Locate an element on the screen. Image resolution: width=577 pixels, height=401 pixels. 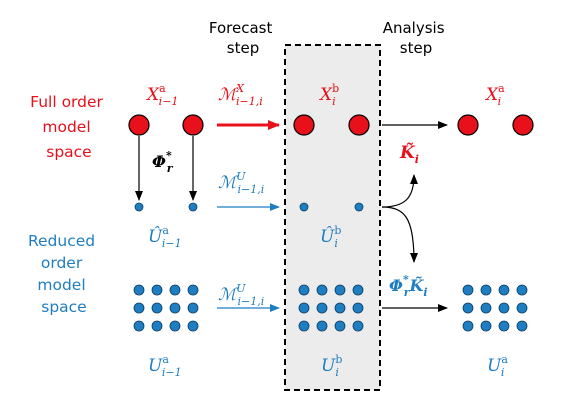
u-a-label: Ua i is located at coordinates (497, 366).